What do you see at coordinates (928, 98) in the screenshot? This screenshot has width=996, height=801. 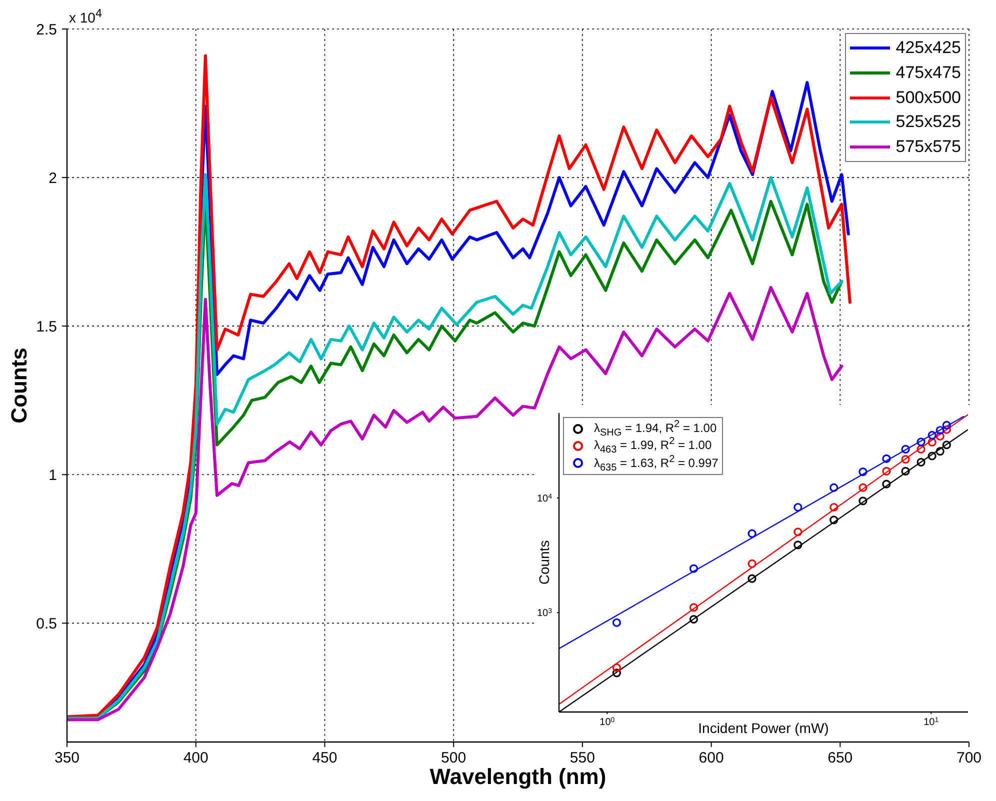 I see `legend-label: 500x500` at bounding box center [928, 98].